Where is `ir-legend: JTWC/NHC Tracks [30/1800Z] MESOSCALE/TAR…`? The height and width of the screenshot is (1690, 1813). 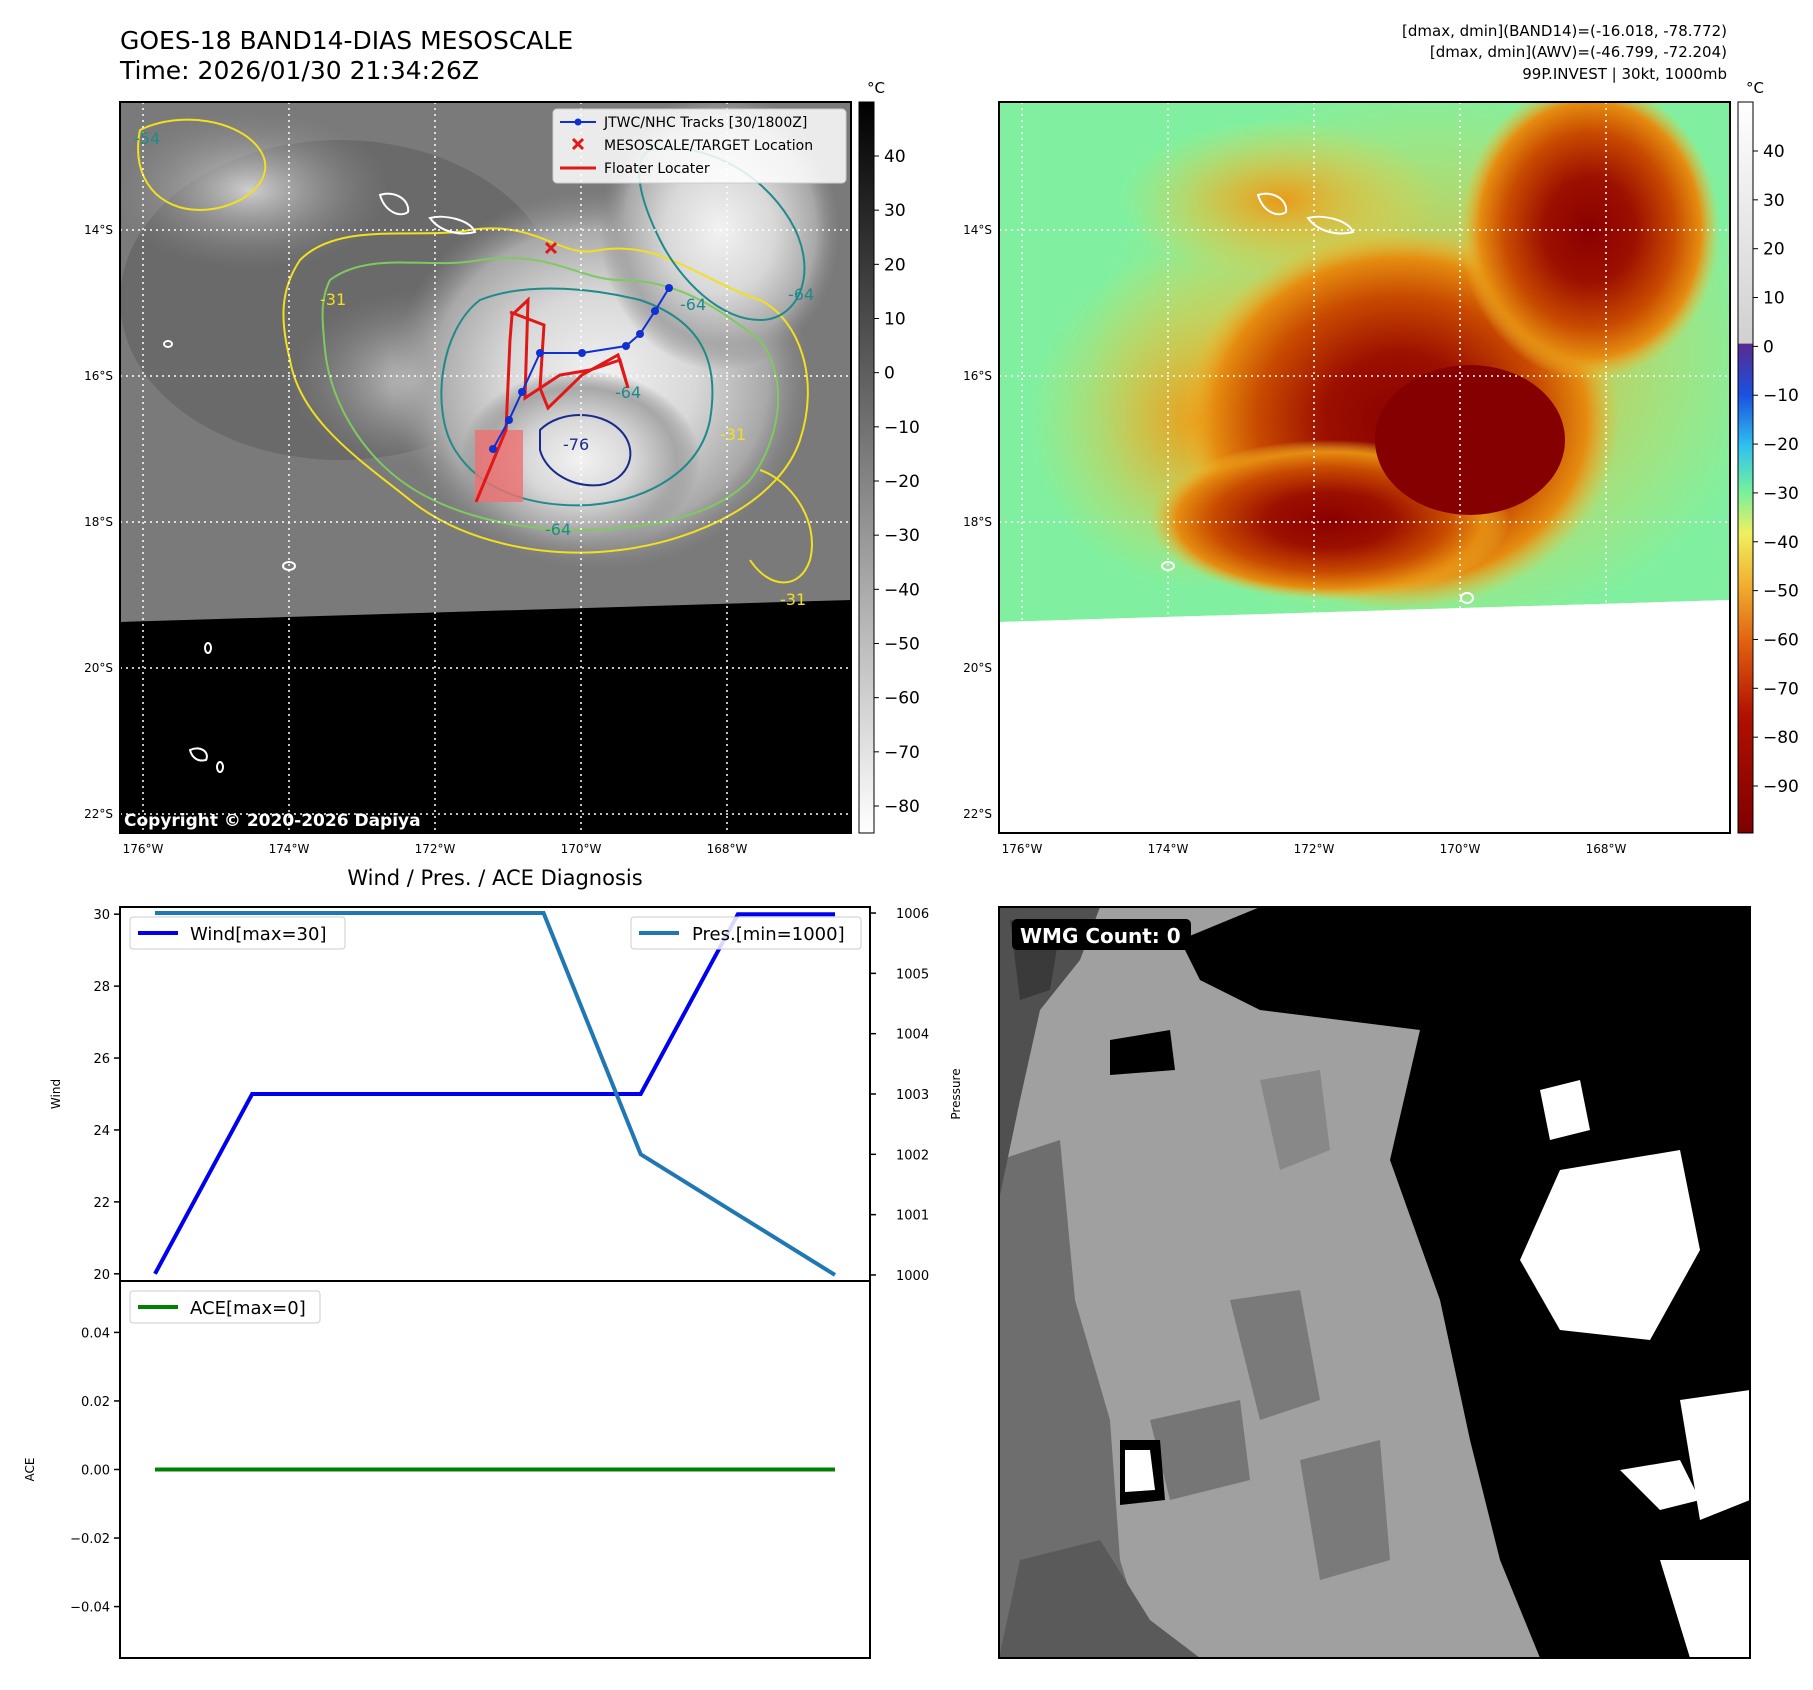
ir-legend: JTWC/NHC Tracks [30/1800Z] MESOSCALE/TAR… is located at coordinates (699, 146).